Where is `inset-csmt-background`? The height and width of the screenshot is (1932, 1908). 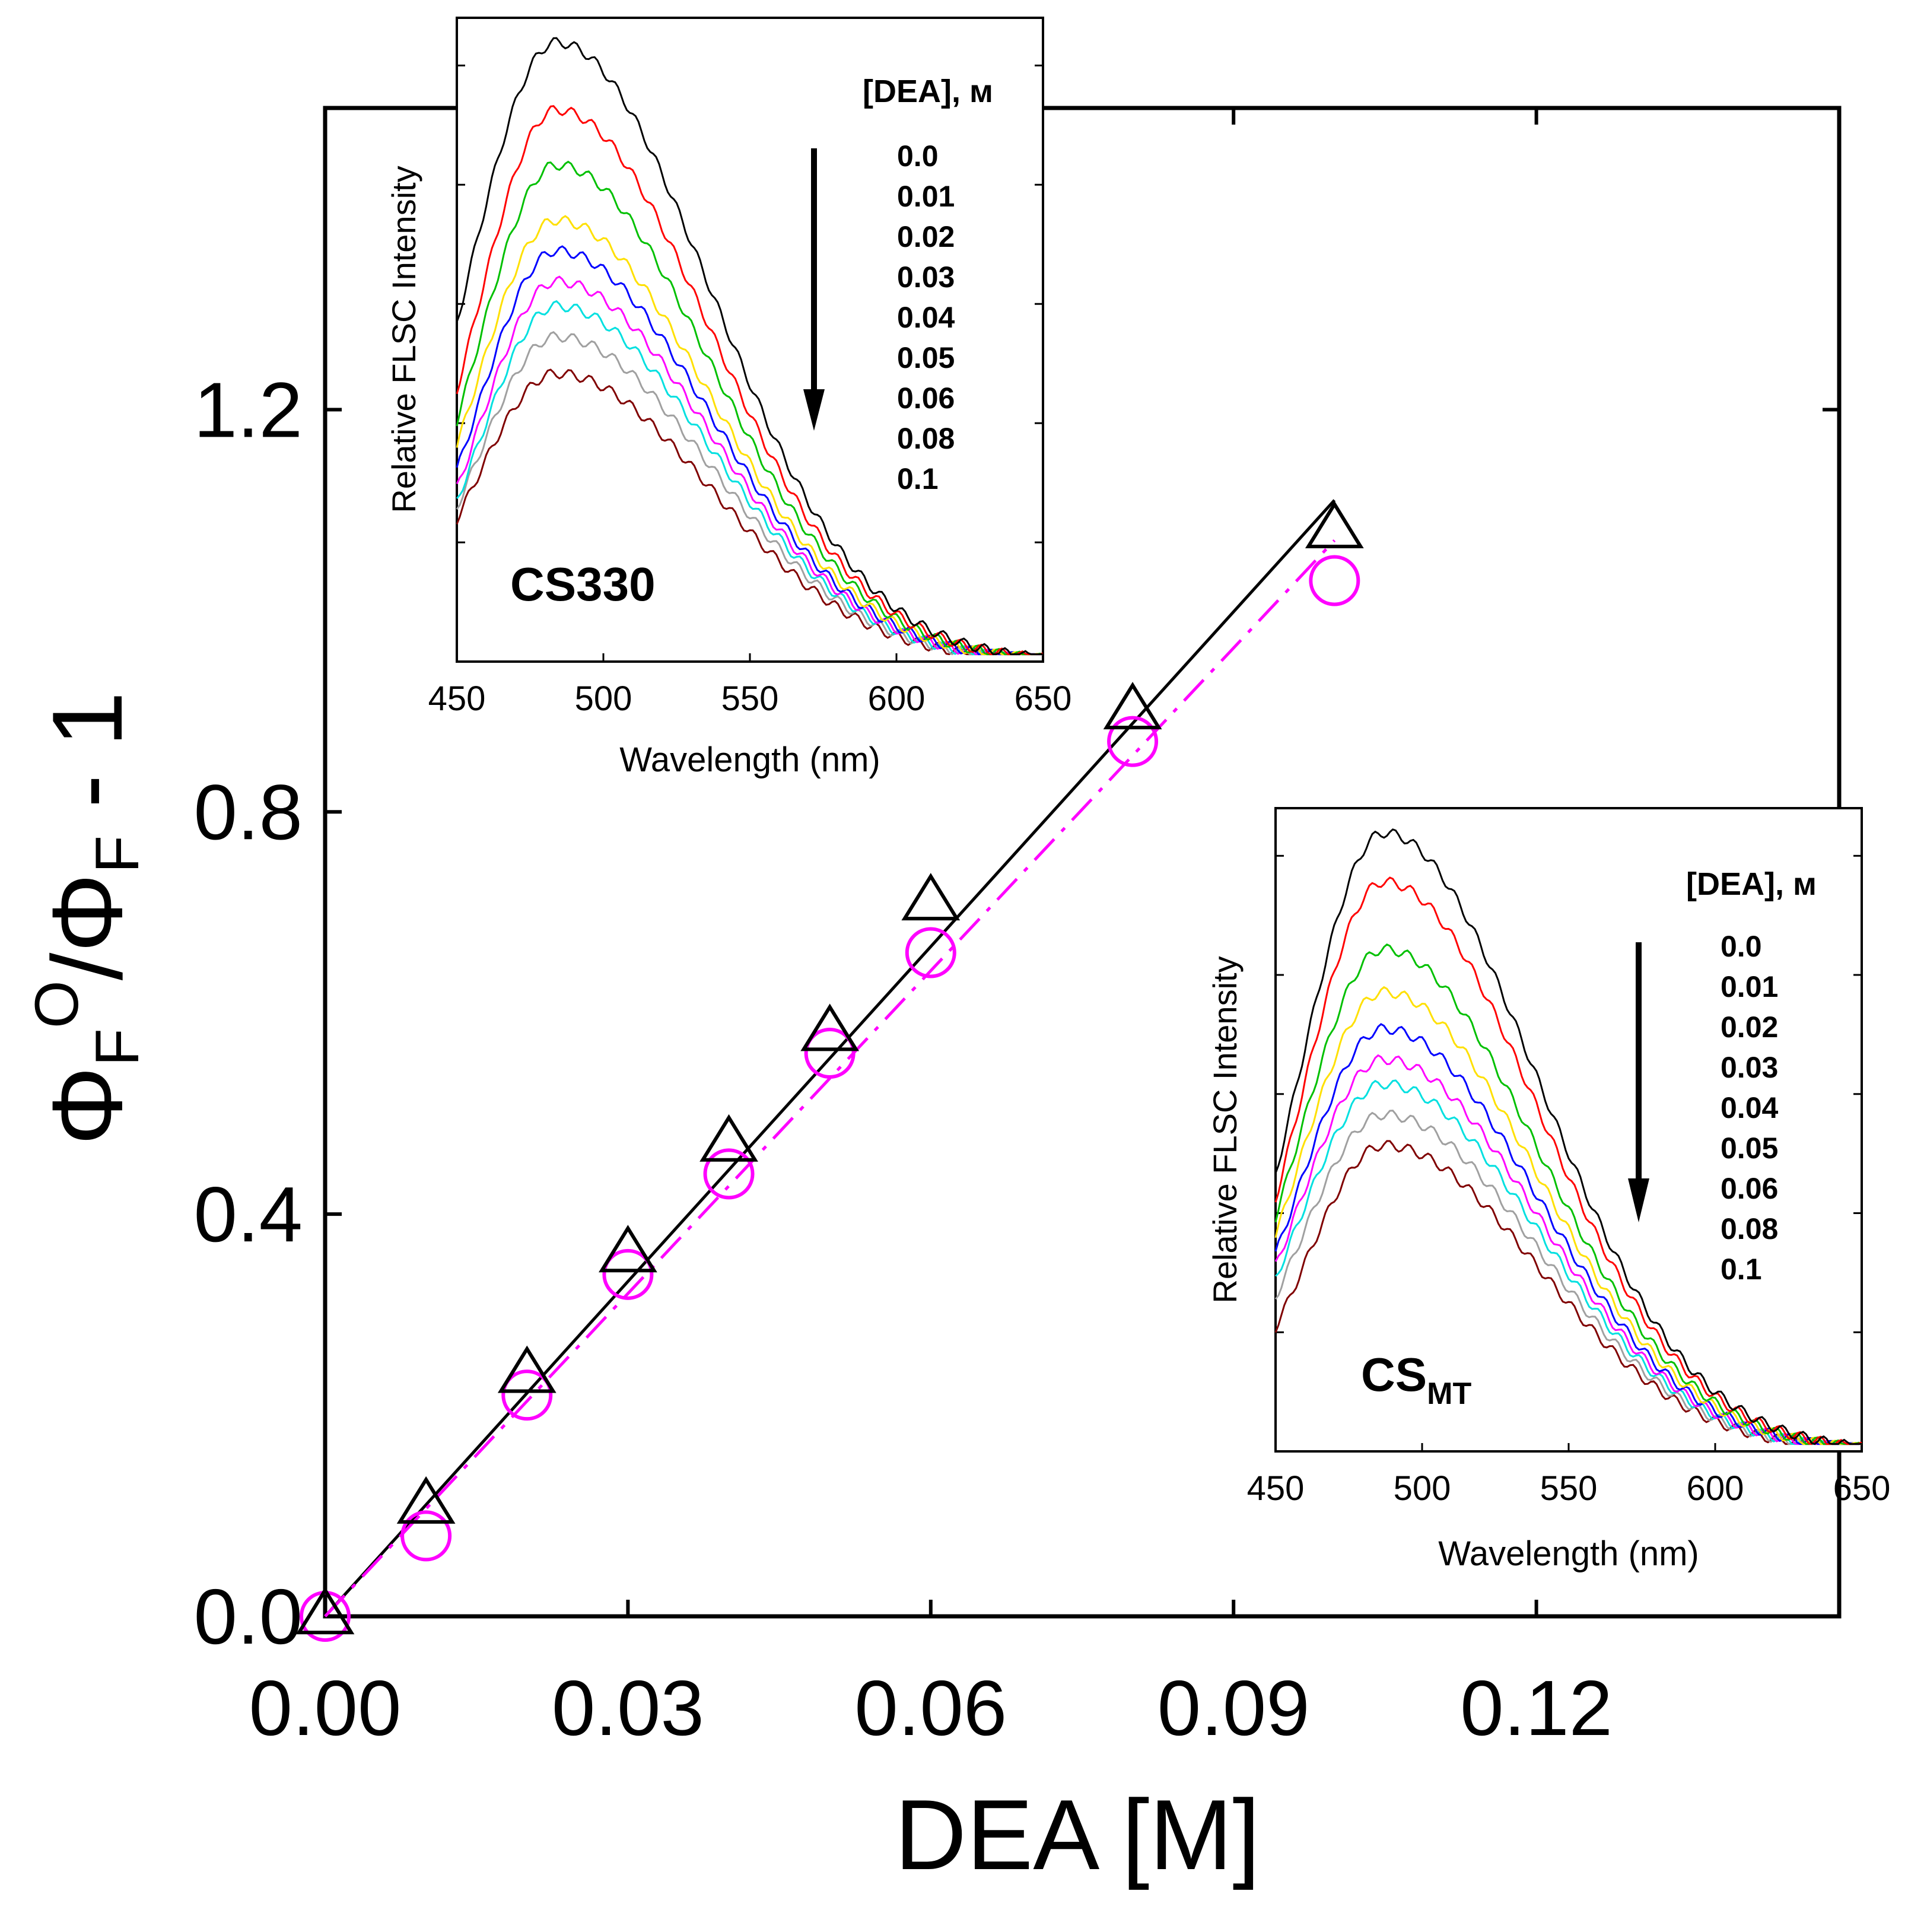
inset-csmt-background is located at coordinates (1569, 1129).